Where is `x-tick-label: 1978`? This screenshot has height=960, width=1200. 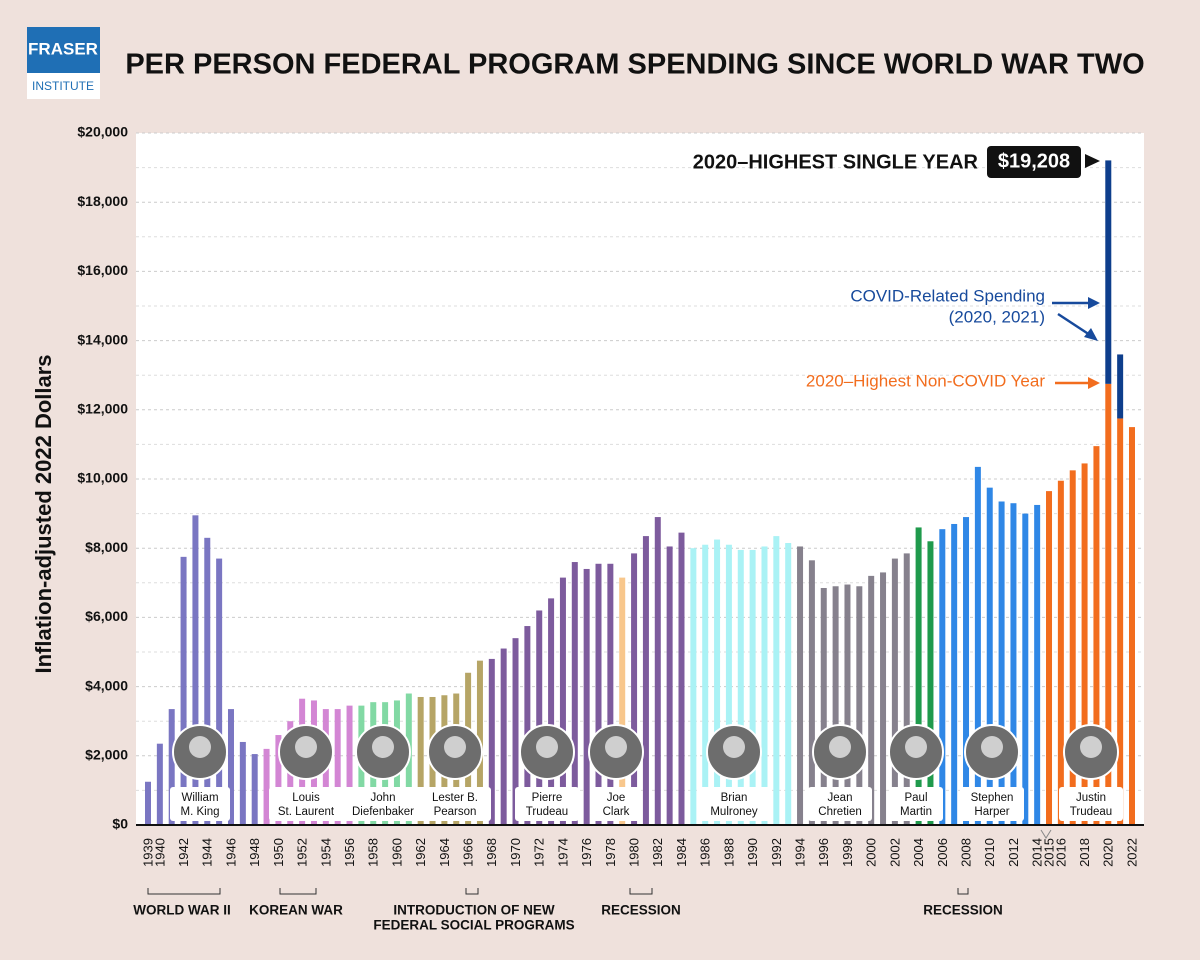
x-tick-label: 1978 is located at coordinates (610, 852).